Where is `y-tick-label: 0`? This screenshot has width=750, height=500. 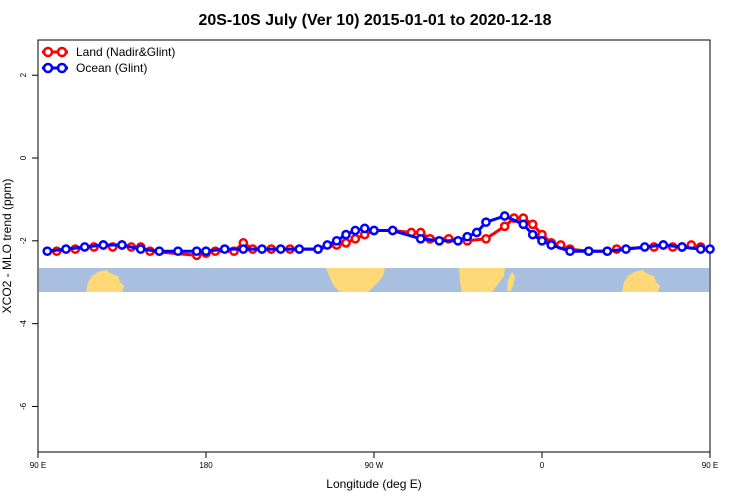 y-tick-label: 0 is located at coordinates (23, 157).